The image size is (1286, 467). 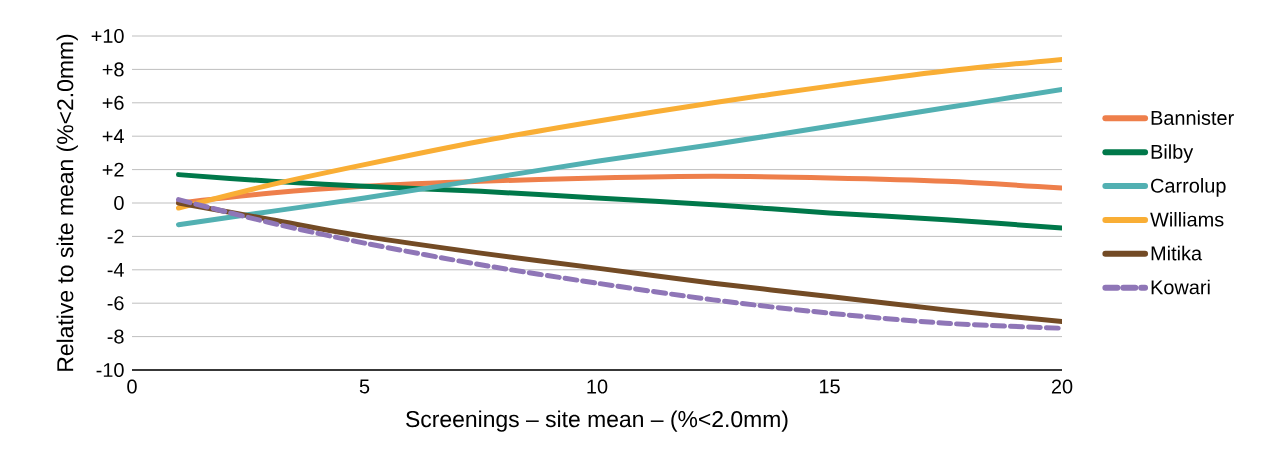 What do you see at coordinates (113, 102) in the screenshot?
I see `y-tick-label: +6` at bounding box center [113, 102].